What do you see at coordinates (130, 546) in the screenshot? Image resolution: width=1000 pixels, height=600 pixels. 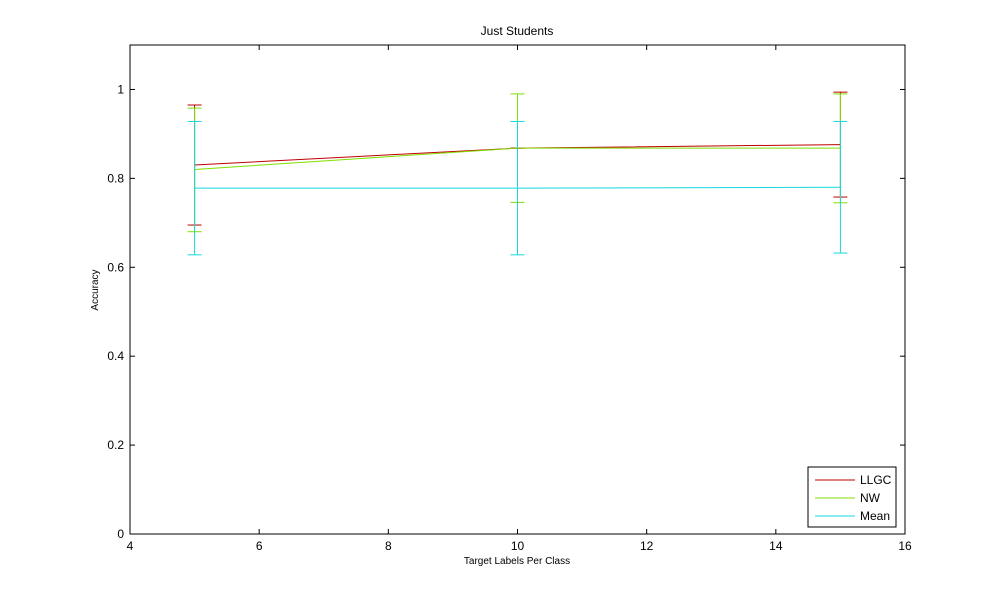 I see `x-tick-label: 4` at bounding box center [130, 546].